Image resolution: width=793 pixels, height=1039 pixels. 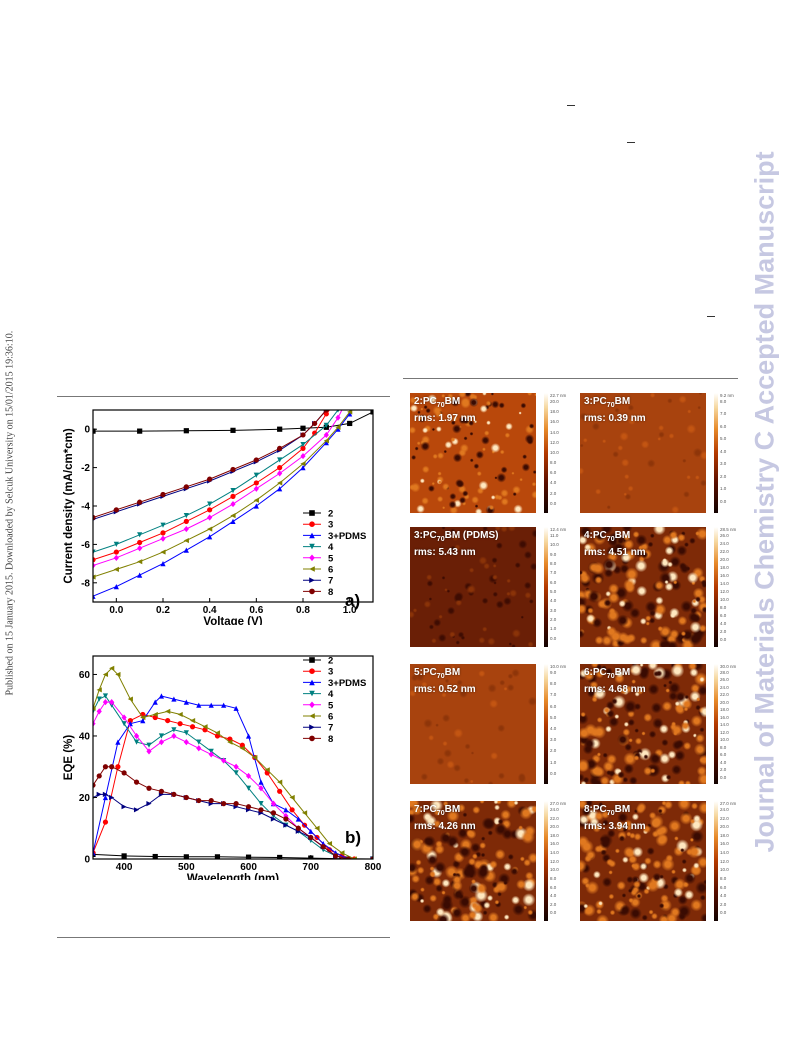 I want to click on afm-scale-tick: 12.0, so click(x=554, y=442).